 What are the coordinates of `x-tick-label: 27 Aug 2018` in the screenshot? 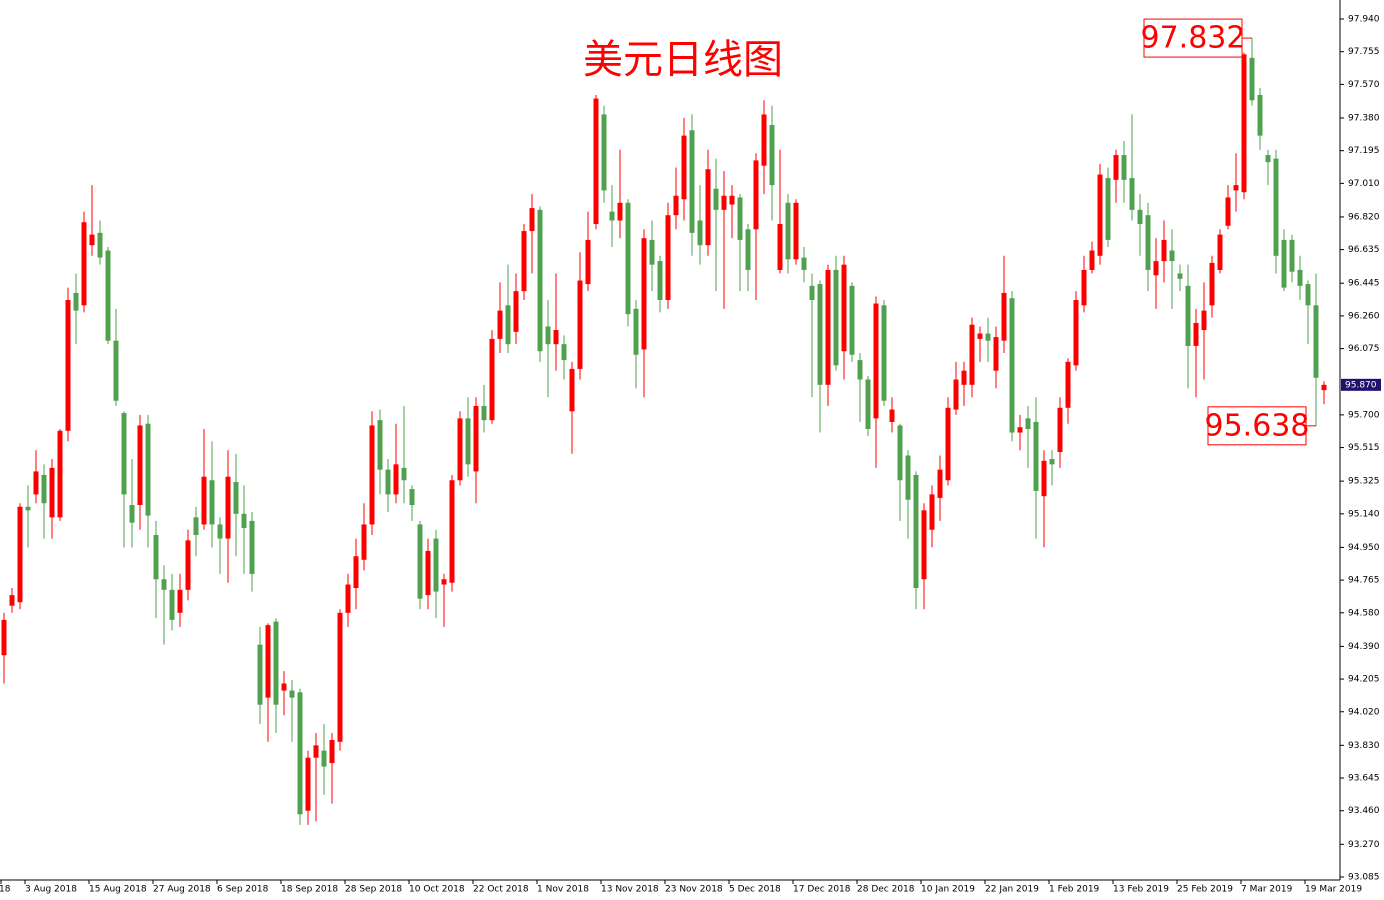 It's located at (182, 890).